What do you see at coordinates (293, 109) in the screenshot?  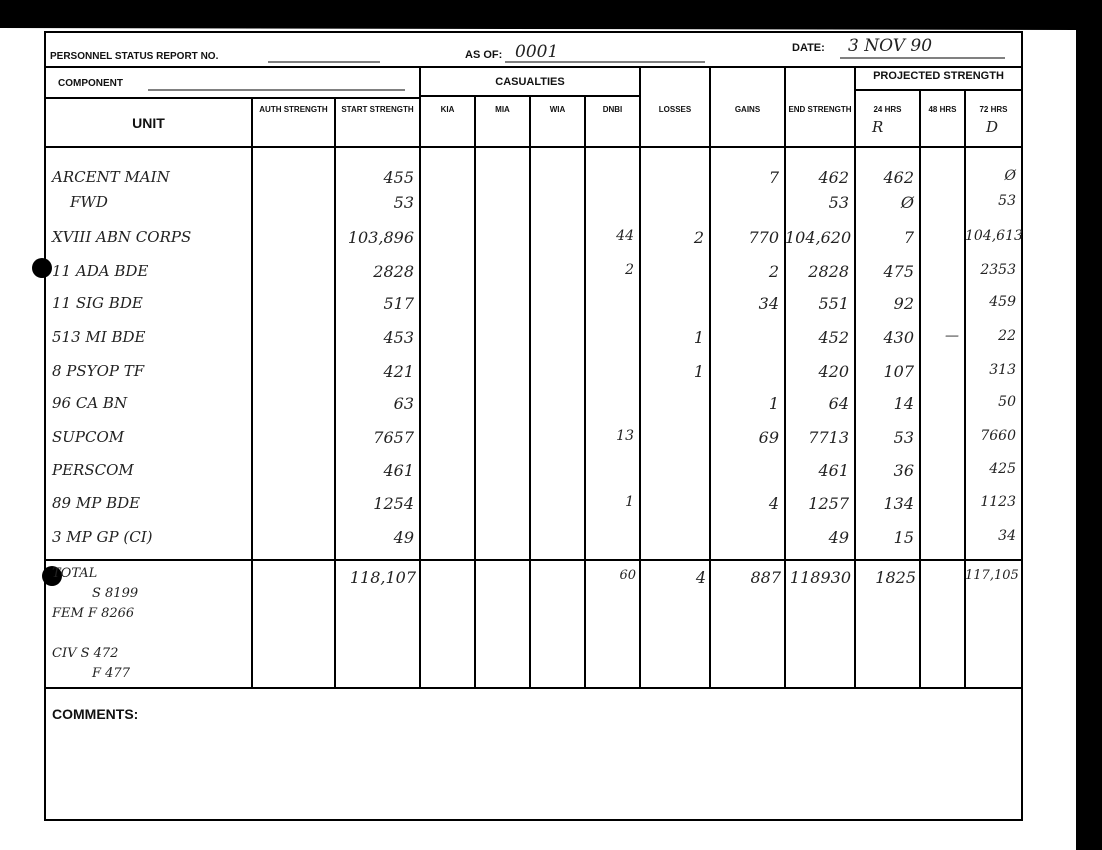 I see `column-header: AUTH STRENGTH` at bounding box center [293, 109].